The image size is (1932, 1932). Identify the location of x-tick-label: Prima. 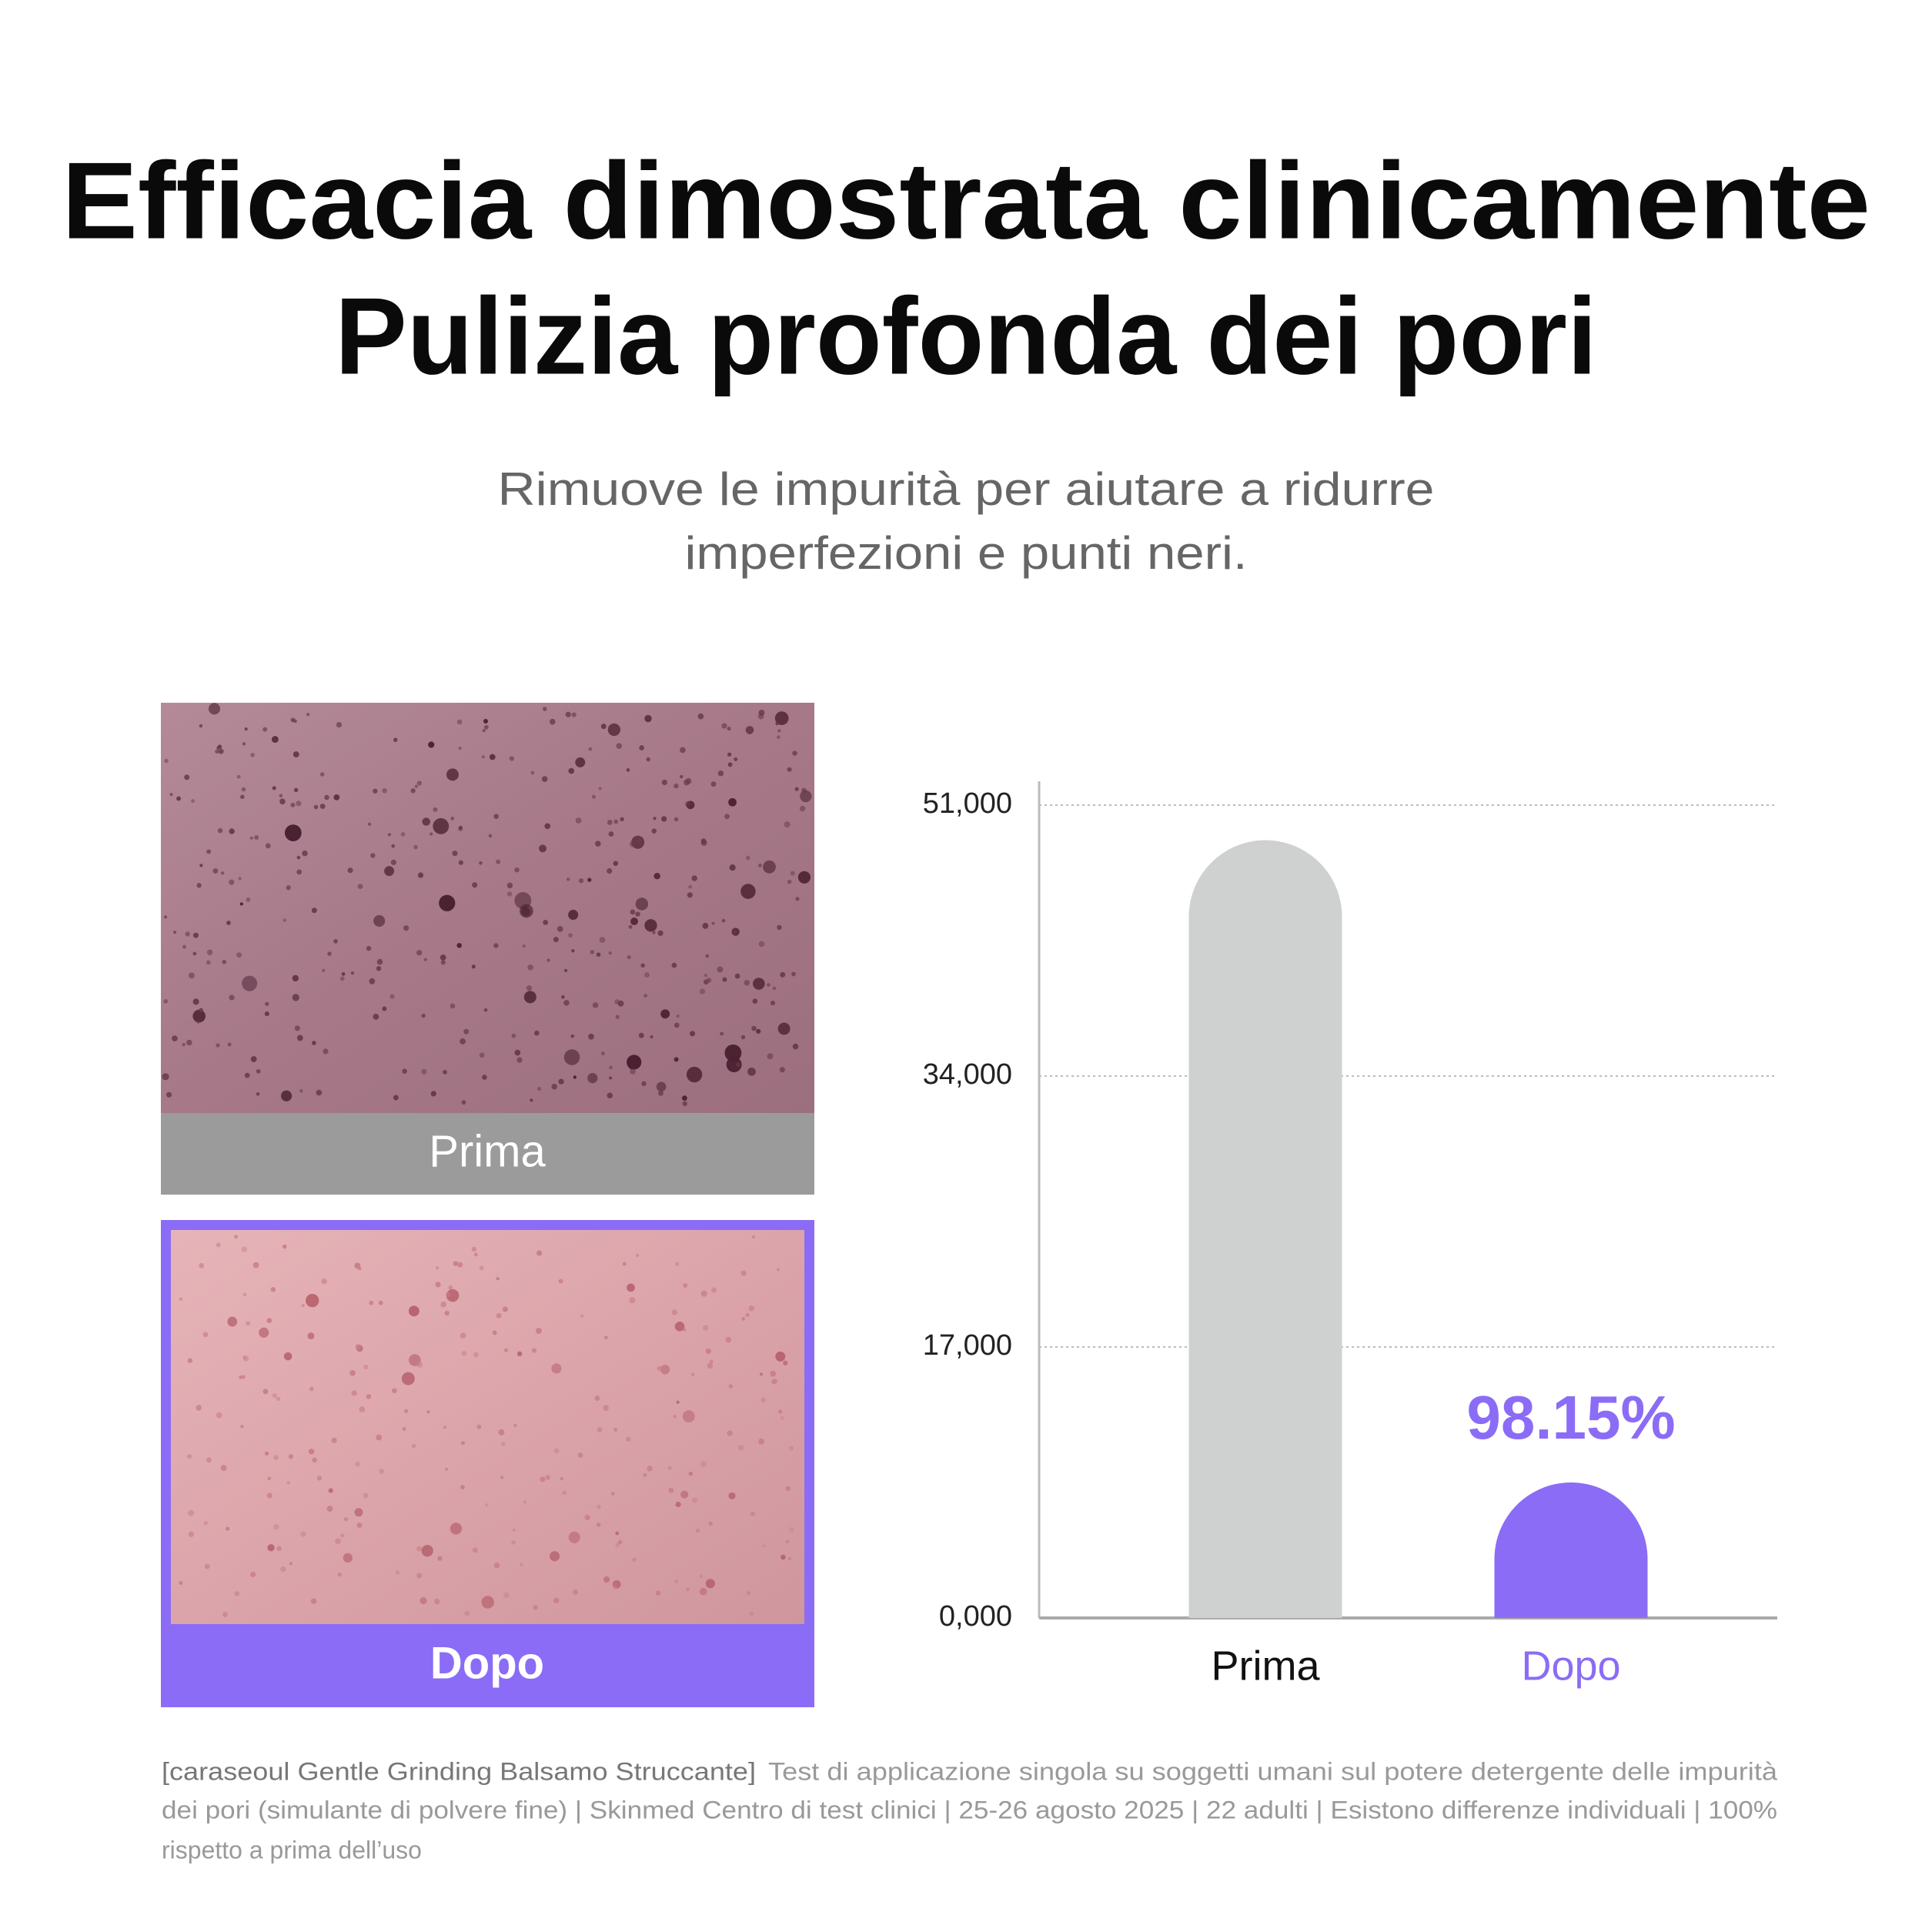
(1265, 1666).